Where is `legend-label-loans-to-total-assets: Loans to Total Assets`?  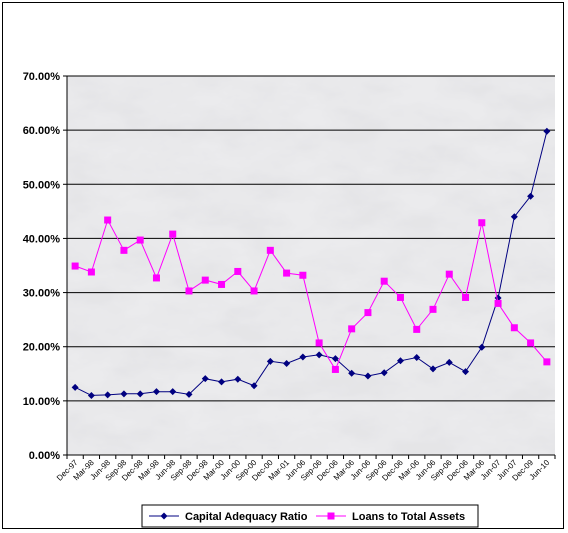 legend-label-loans-to-total-assets: Loans to Total Assets is located at coordinates (408, 517).